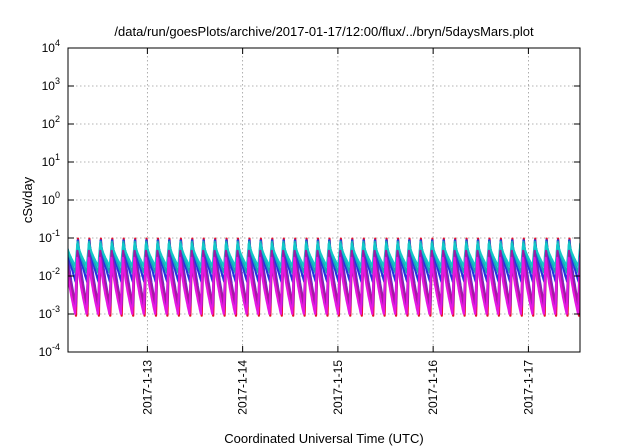  I want to click on x-tick-label: 2017-1-14, so click(243, 387).